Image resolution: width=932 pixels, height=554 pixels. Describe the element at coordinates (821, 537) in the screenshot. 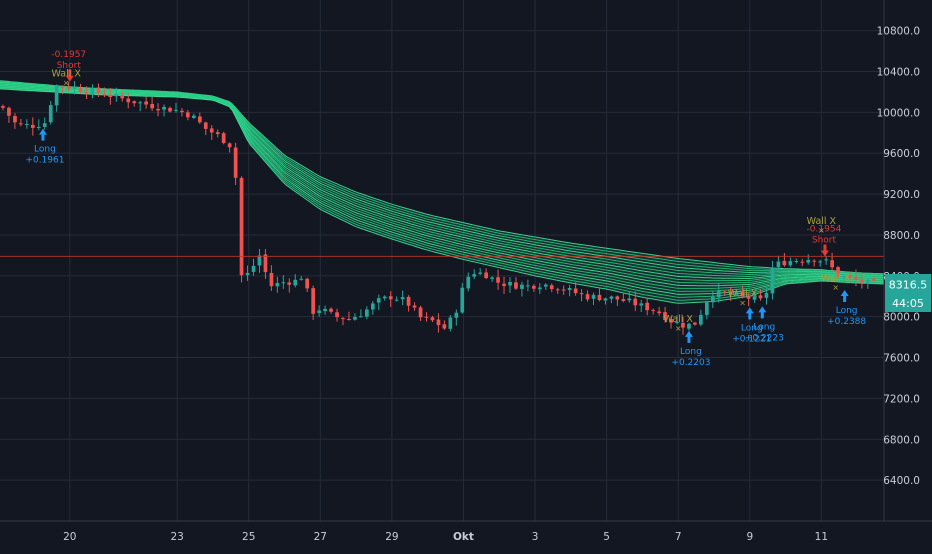

I see `time-tick-label: 11` at that location.